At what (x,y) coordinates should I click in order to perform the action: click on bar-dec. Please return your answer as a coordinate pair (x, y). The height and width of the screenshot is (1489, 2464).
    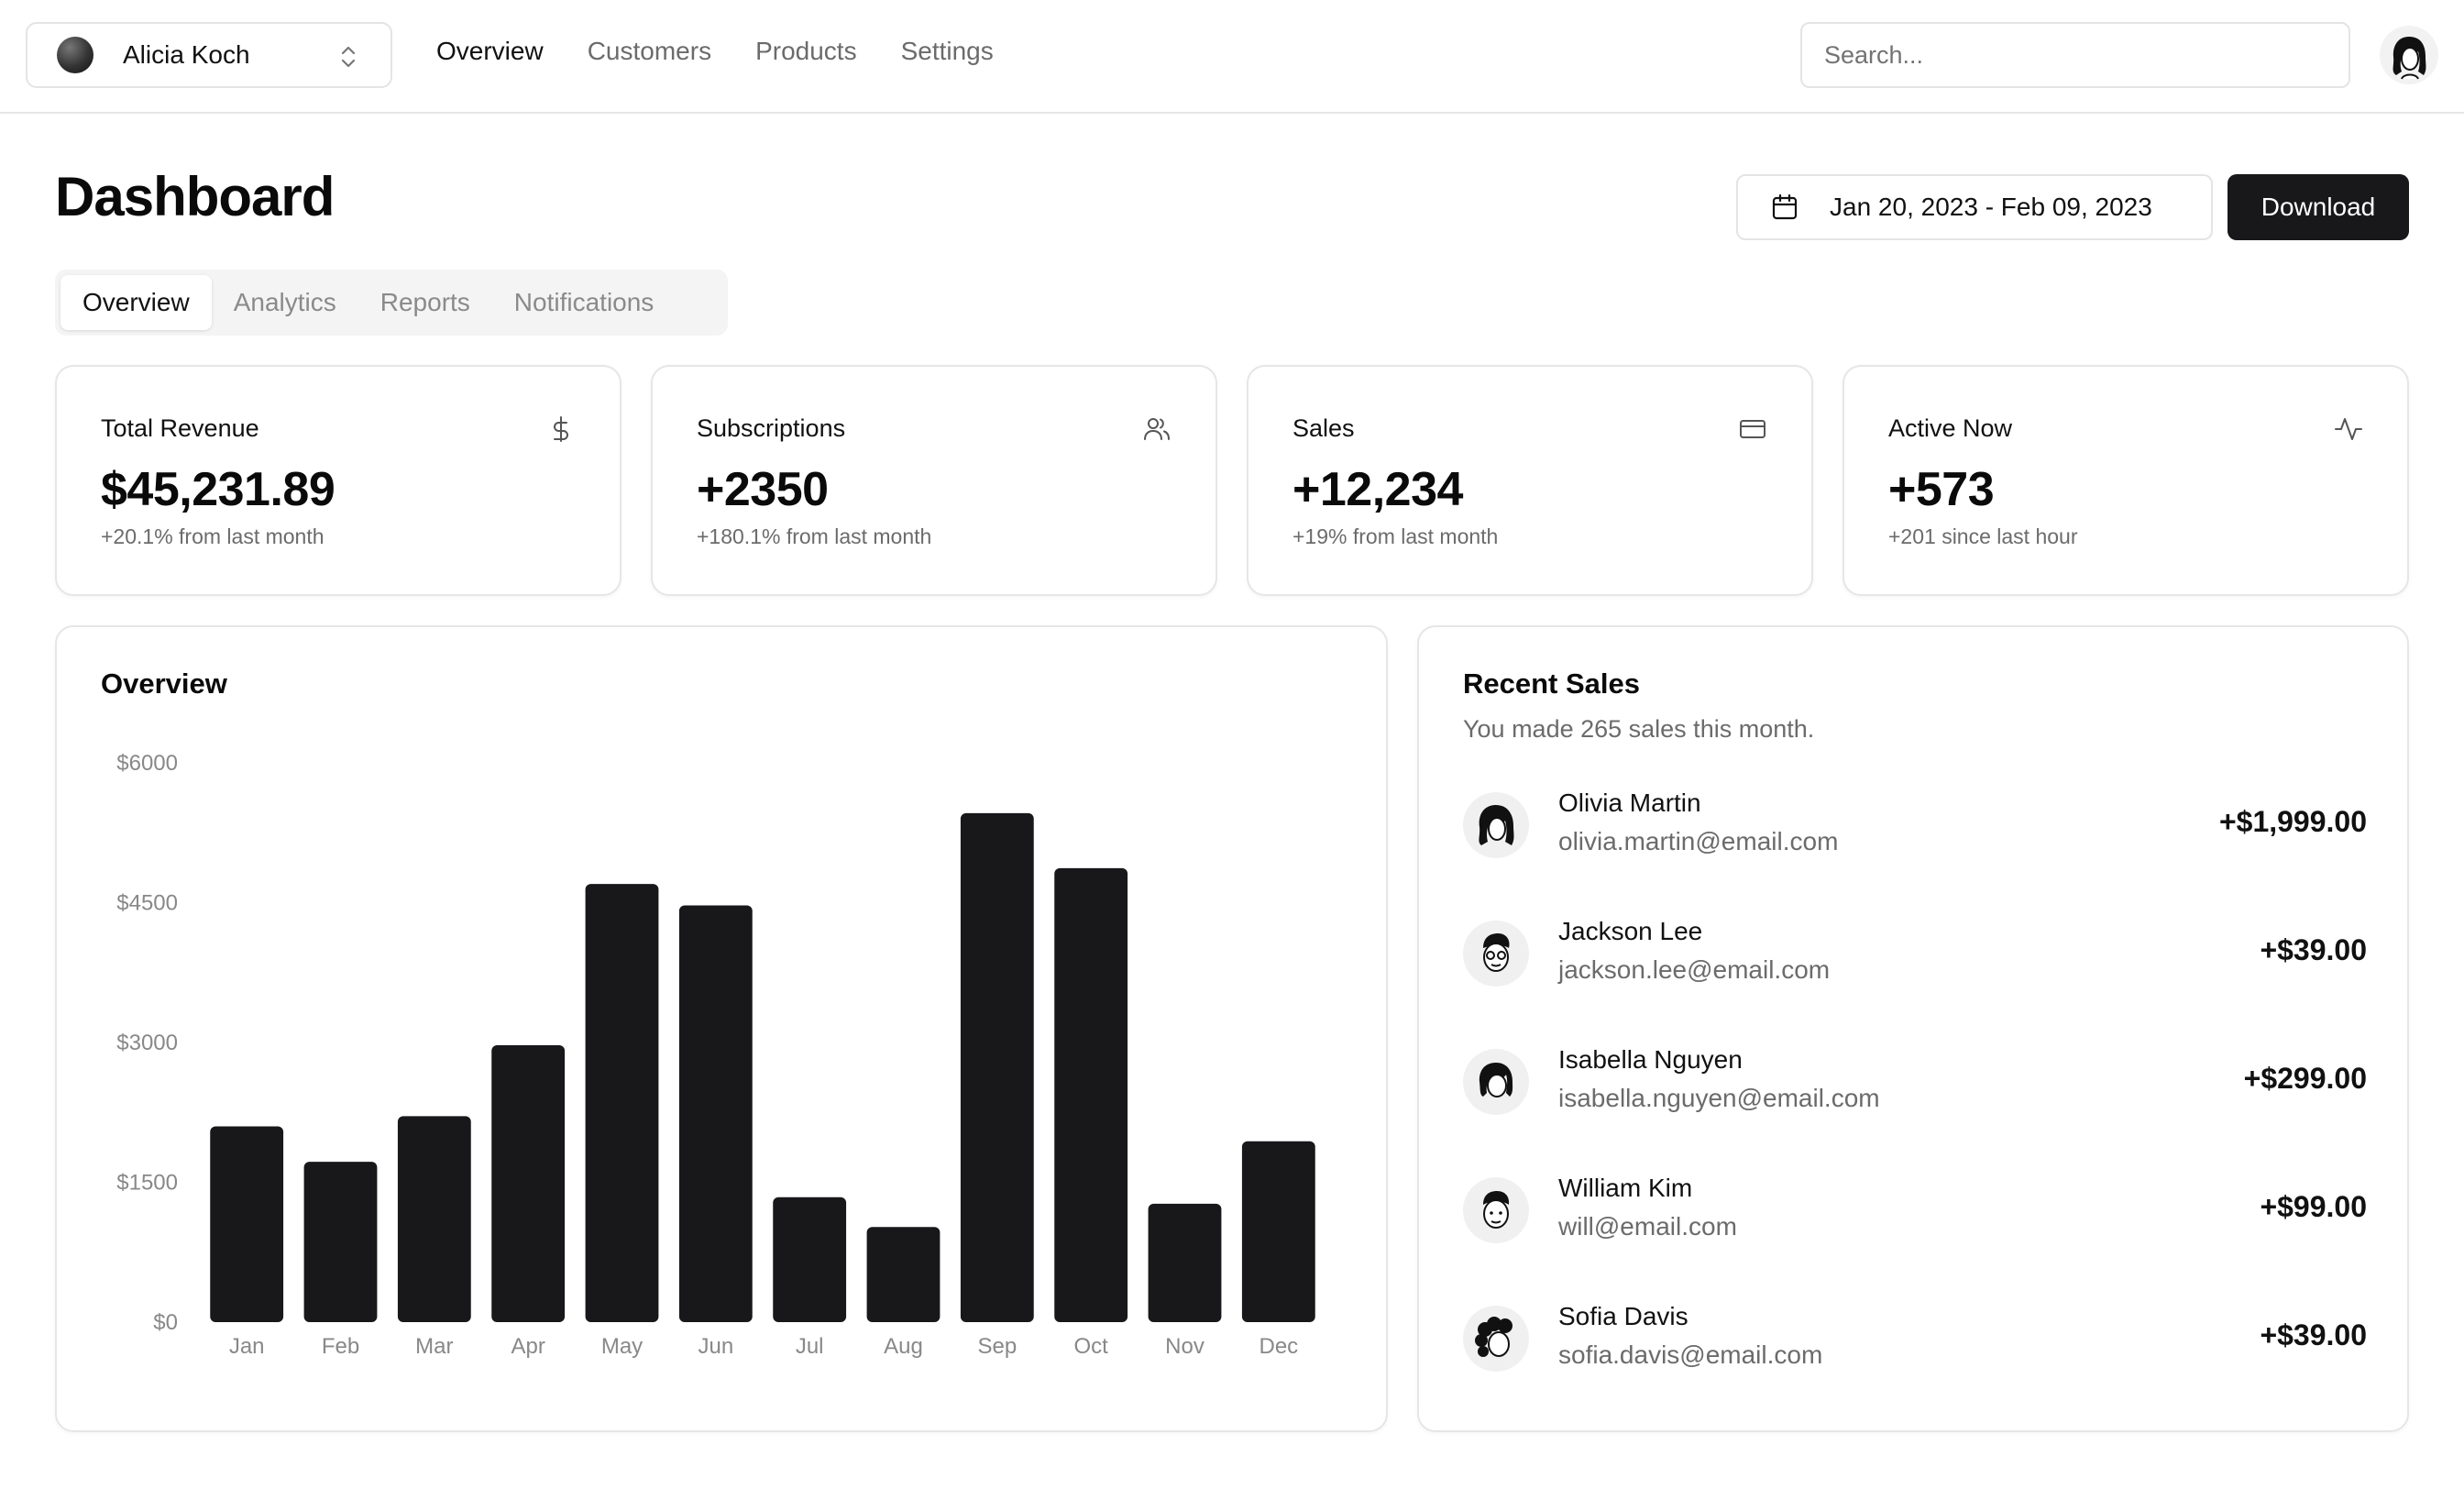
    Looking at the image, I should click on (1278, 1231).